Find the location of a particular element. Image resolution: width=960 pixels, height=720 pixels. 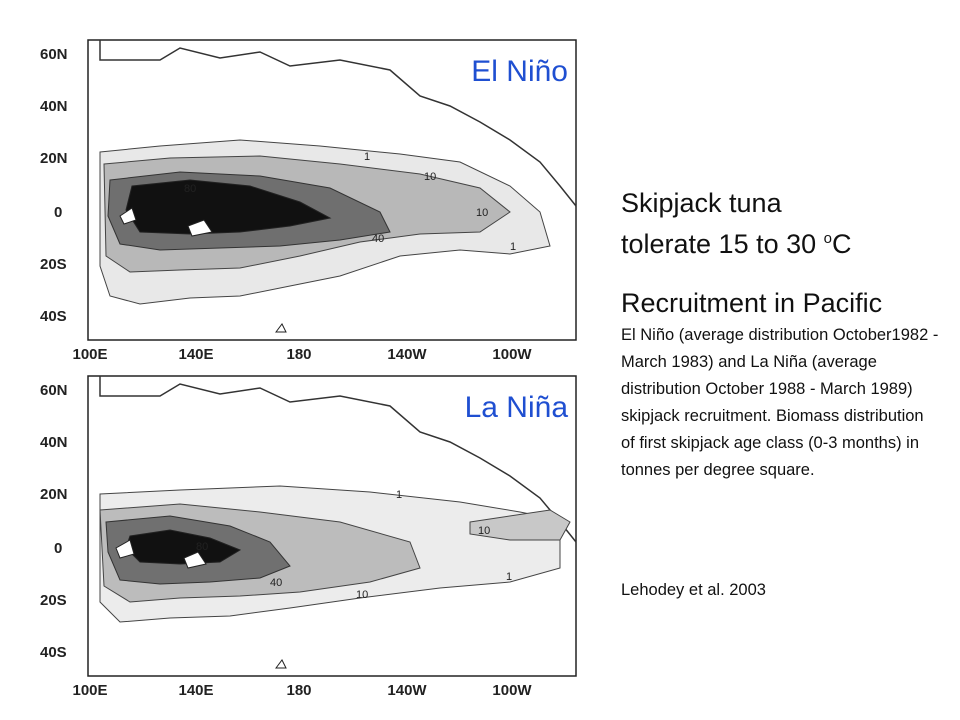

citation: Lehodey et al. 2003 is located at coordinates (693, 590).